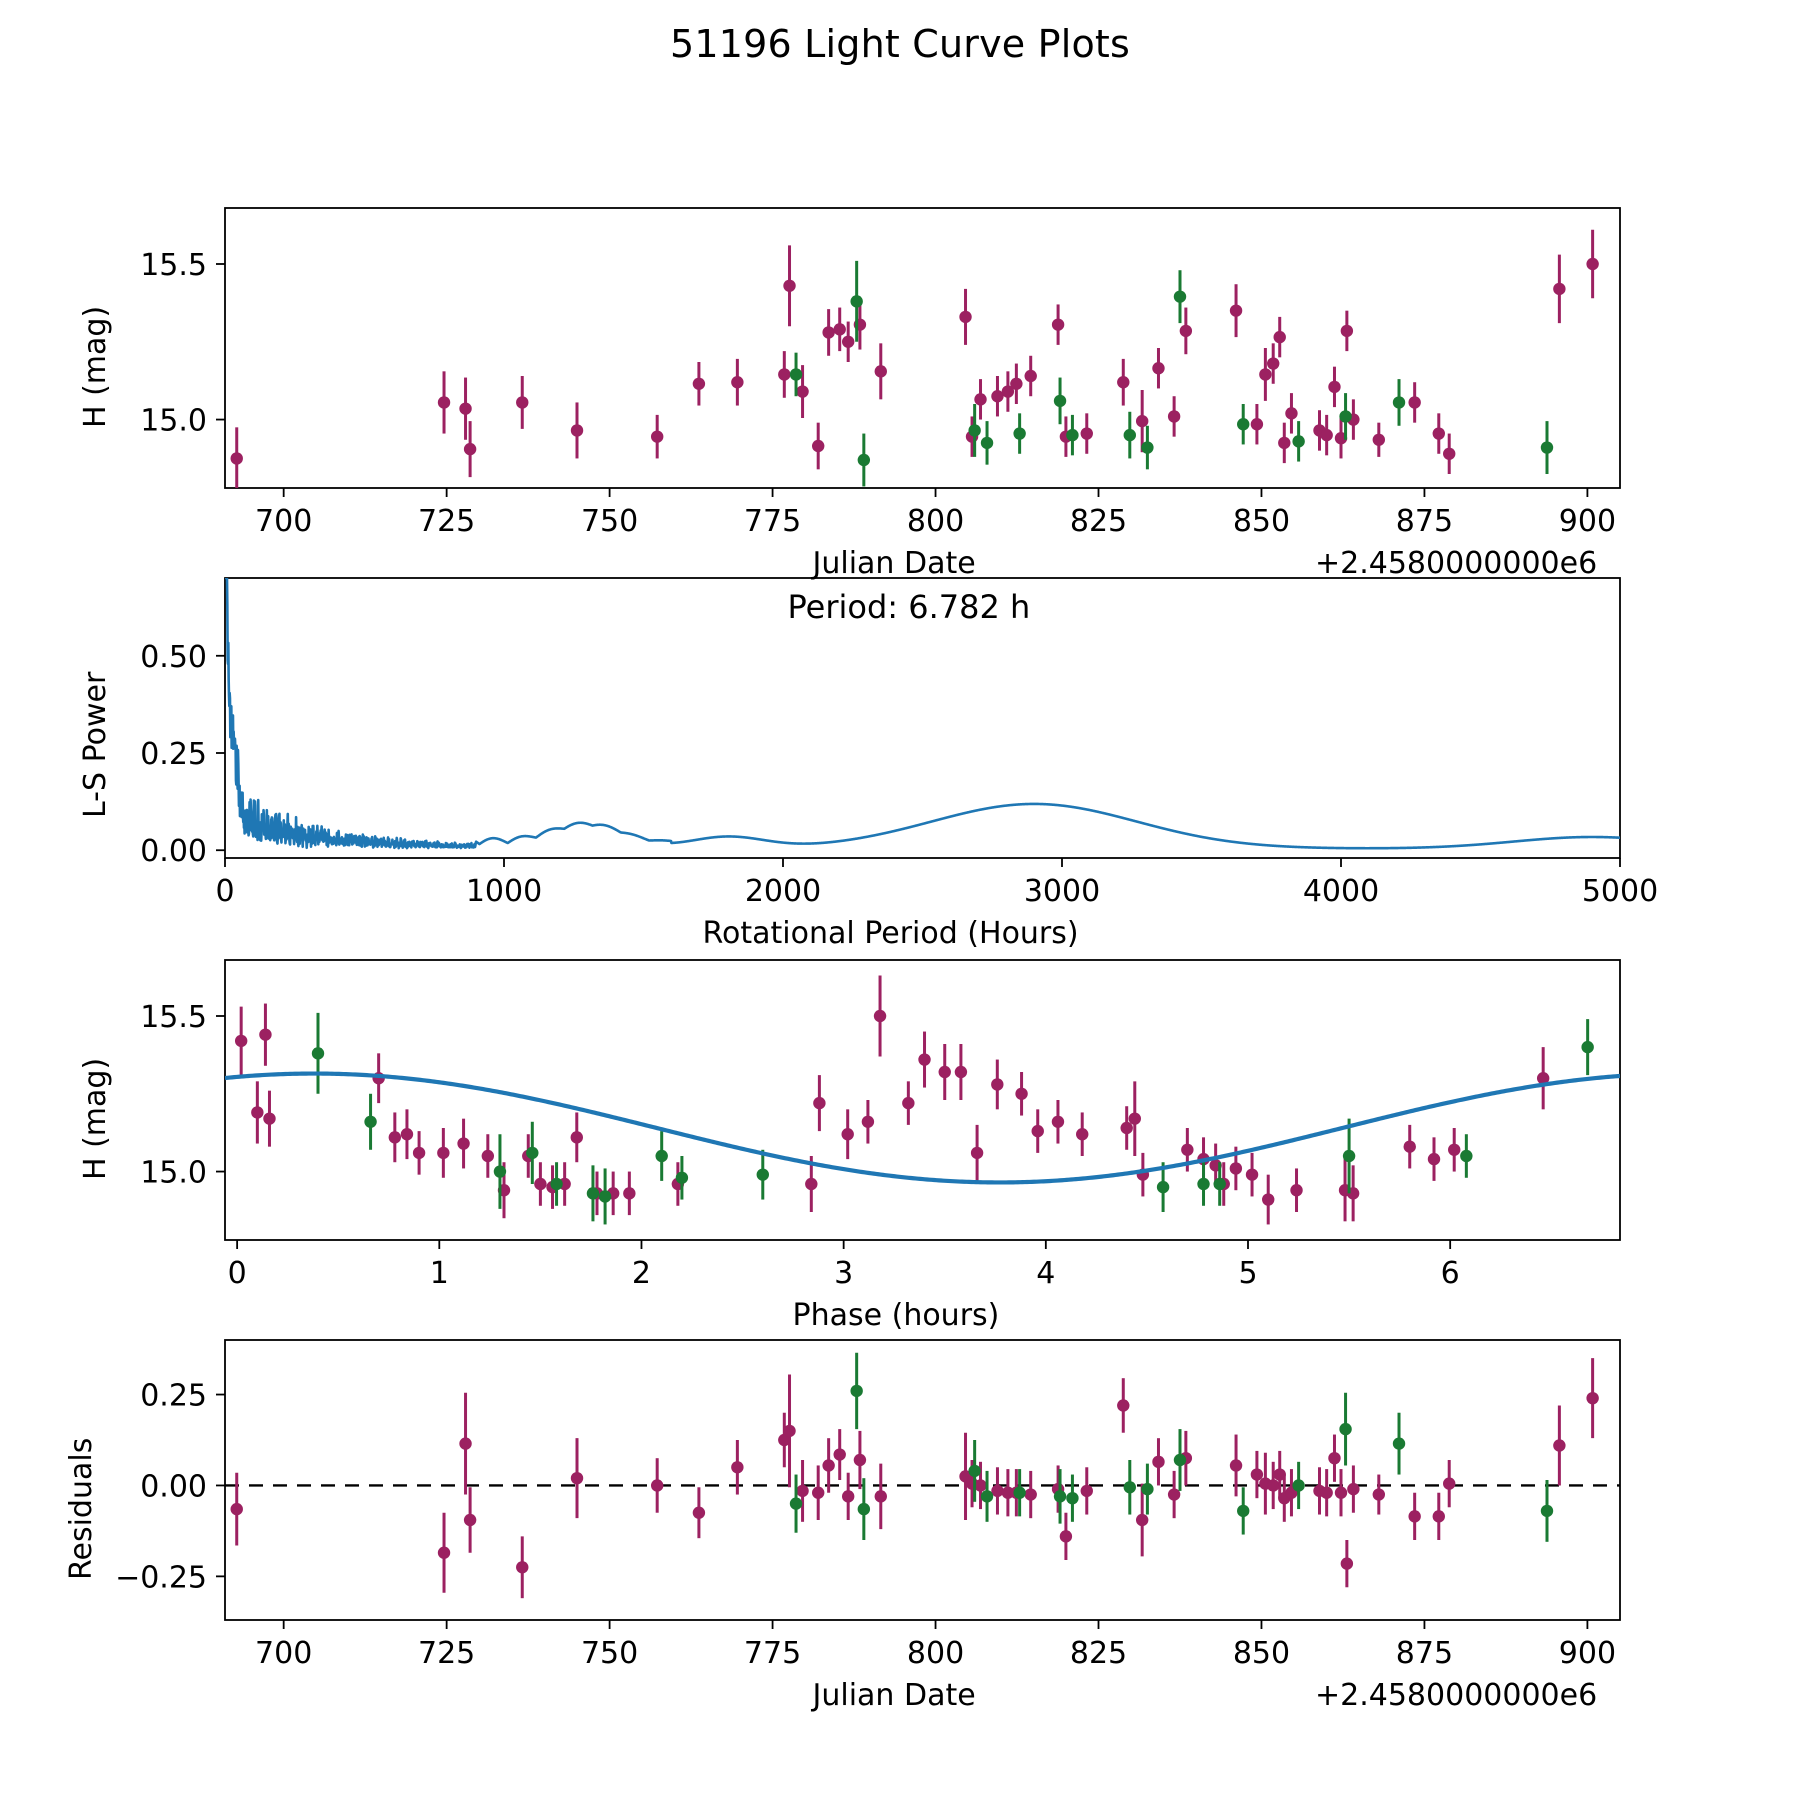  What do you see at coordinates (1587, 1653) in the screenshot?
I see `residuals-x-tick-label: 900` at bounding box center [1587, 1653].